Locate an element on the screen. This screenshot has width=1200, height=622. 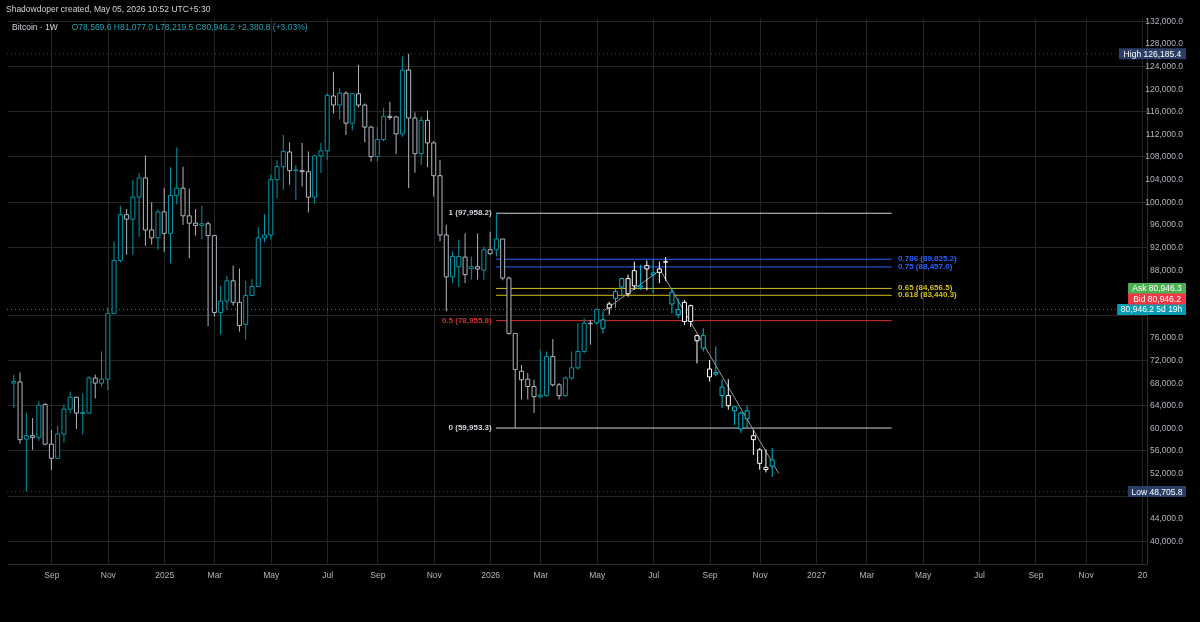
series-label: 0.65 (84,656.5) is located at coordinates (925, 288).